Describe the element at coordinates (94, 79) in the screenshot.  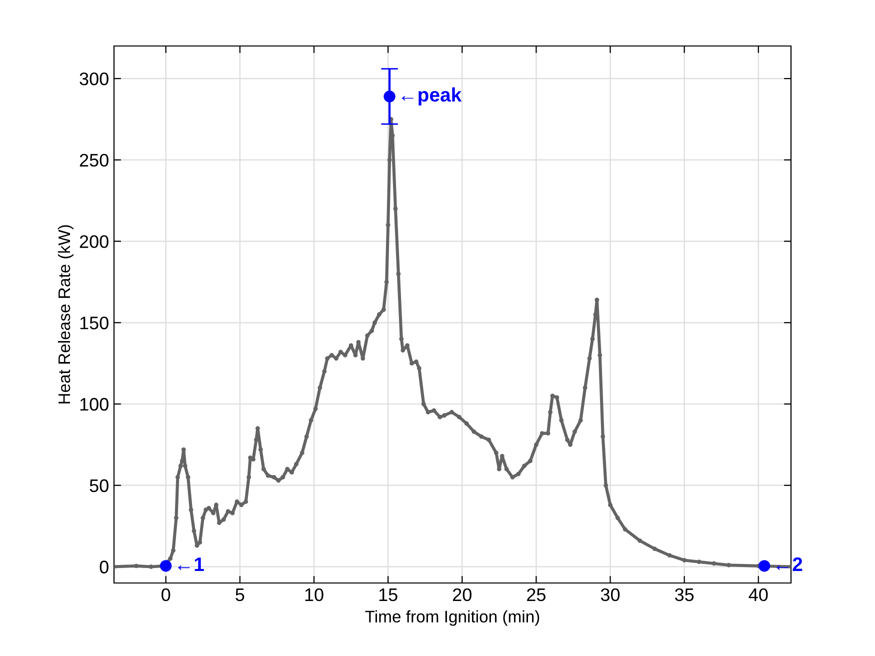
I see `y-tick-label: 300` at that location.